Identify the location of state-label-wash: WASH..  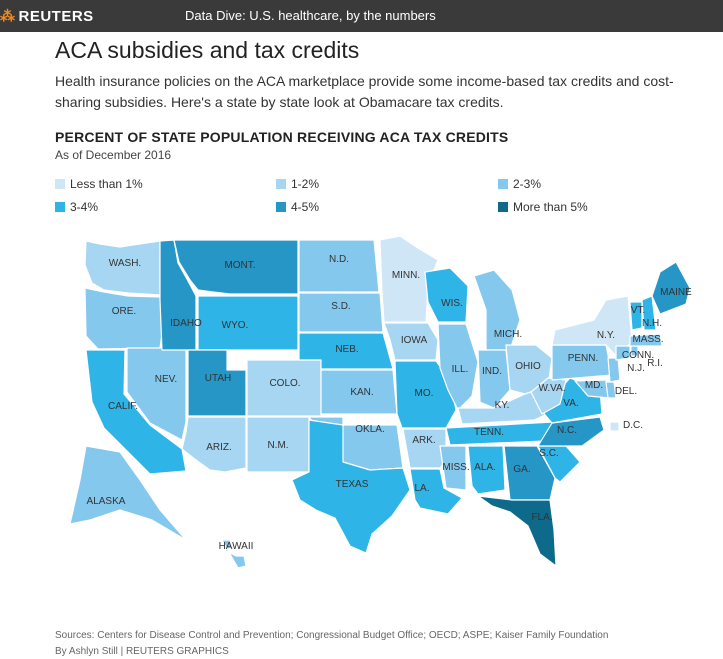
(125, 263).